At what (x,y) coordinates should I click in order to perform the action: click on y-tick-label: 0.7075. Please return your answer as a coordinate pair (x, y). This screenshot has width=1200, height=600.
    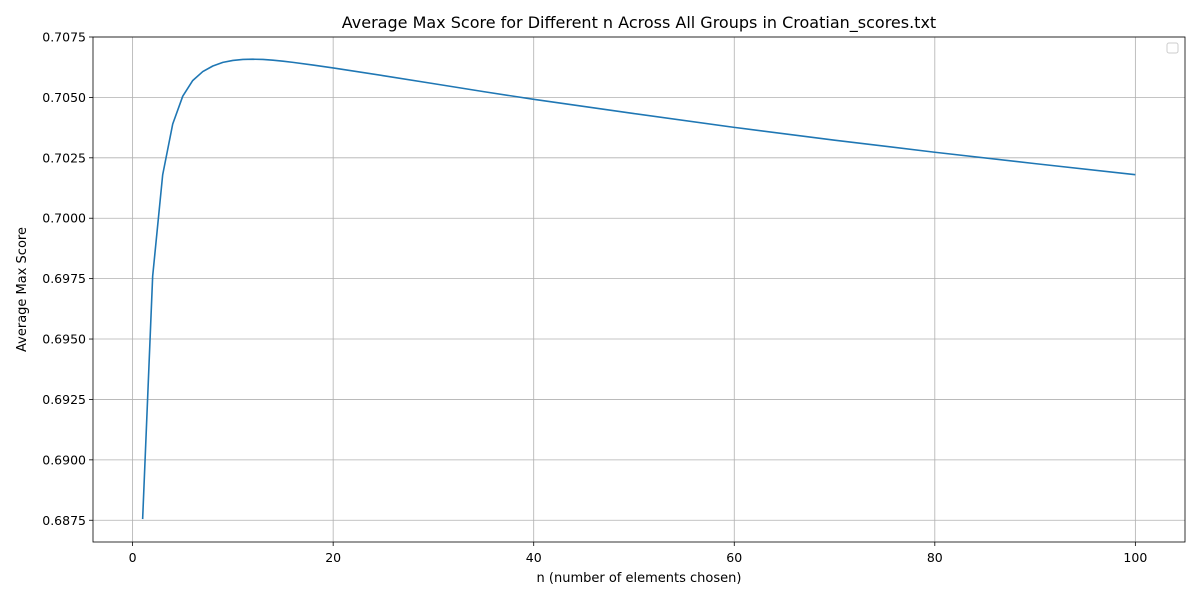
    Looking at the image, I should click on (64, 37).